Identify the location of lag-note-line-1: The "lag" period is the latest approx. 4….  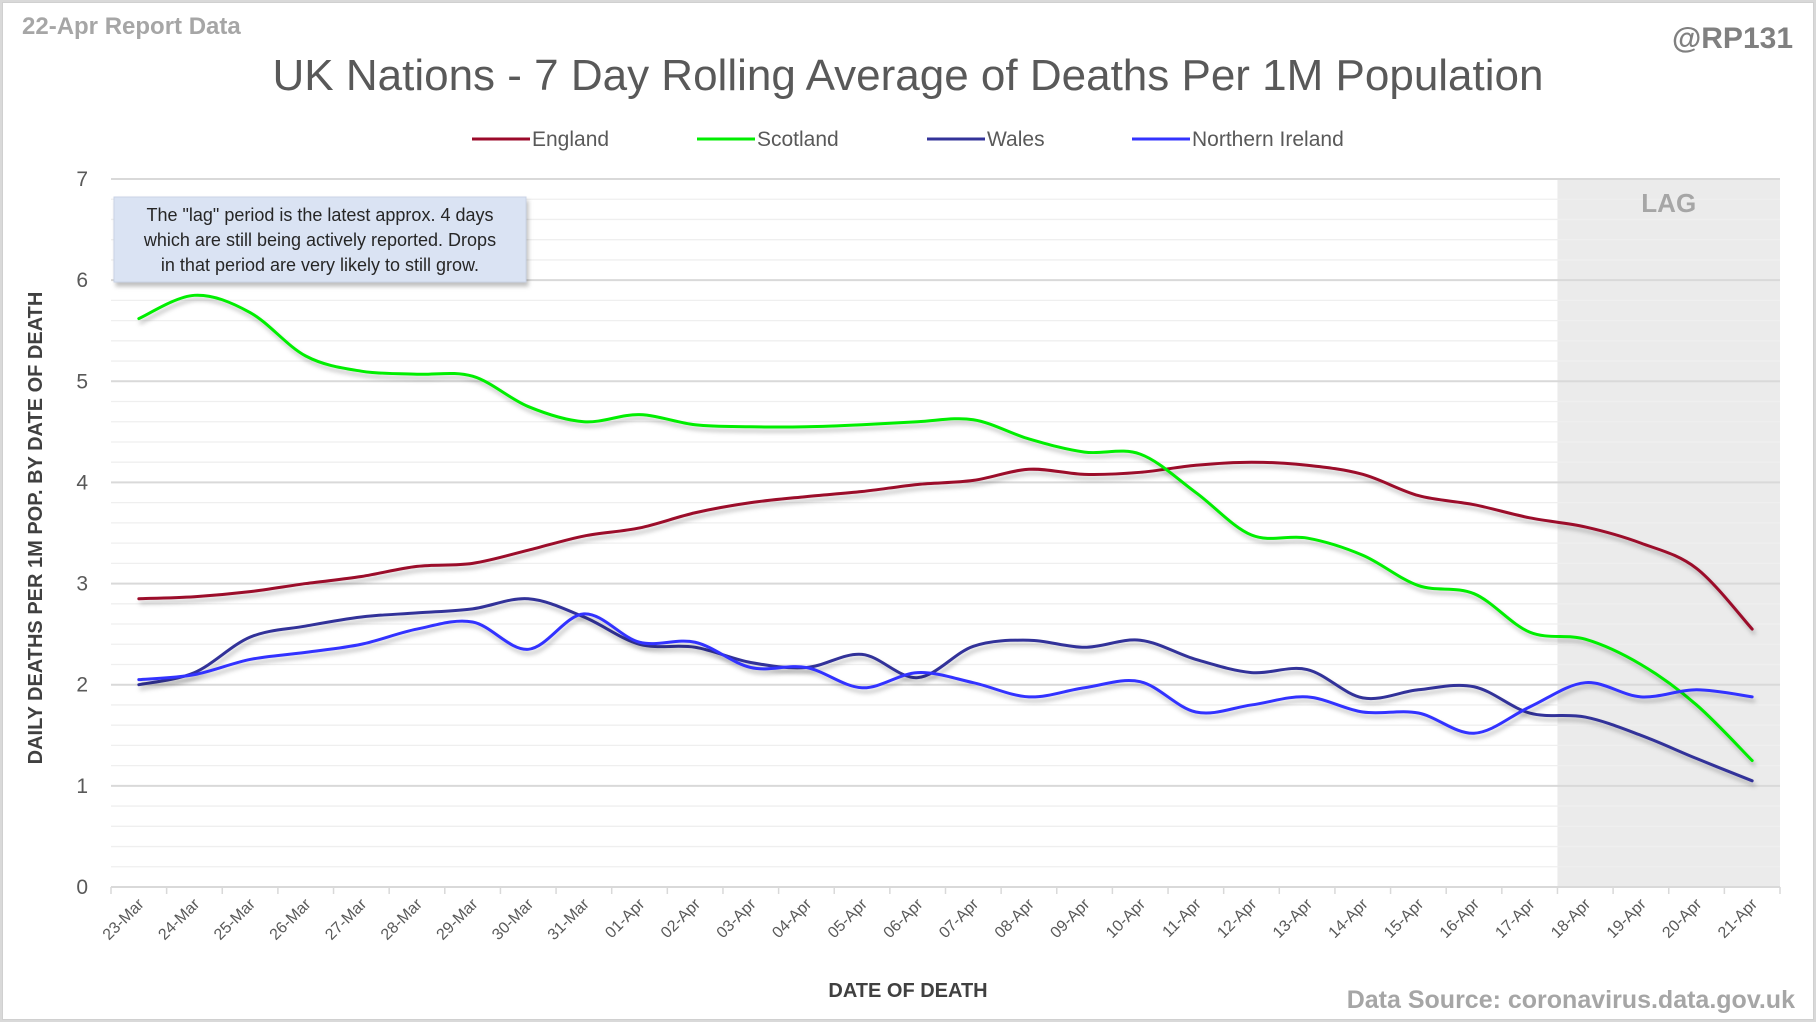
(320, 215).